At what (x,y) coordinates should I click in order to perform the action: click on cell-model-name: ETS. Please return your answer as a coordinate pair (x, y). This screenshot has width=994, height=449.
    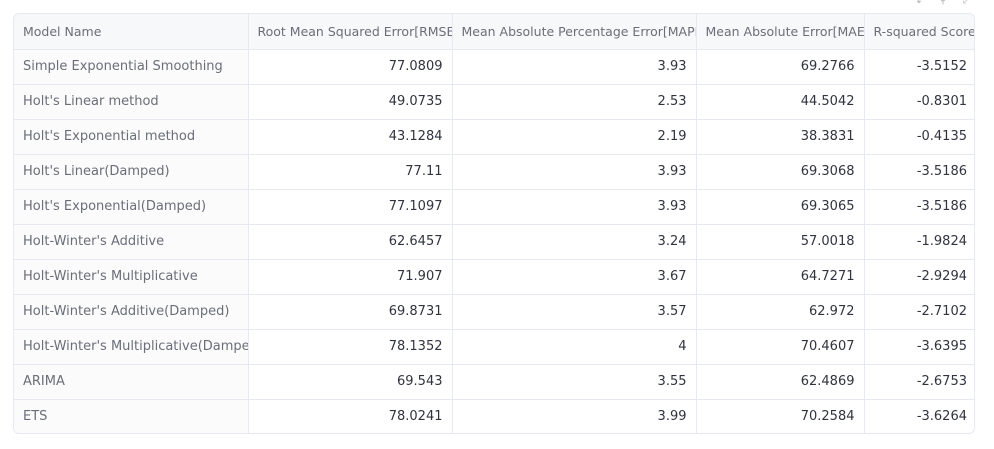
    Looking at the image, I should click on (131, 416).